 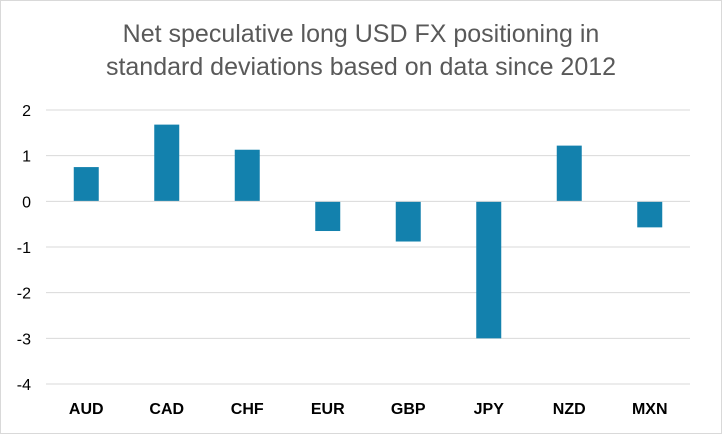 What do you see at coordinates (24, 294) in the screenshot?
I see `y-tick-label: -2` at bounding box center [24, 294].